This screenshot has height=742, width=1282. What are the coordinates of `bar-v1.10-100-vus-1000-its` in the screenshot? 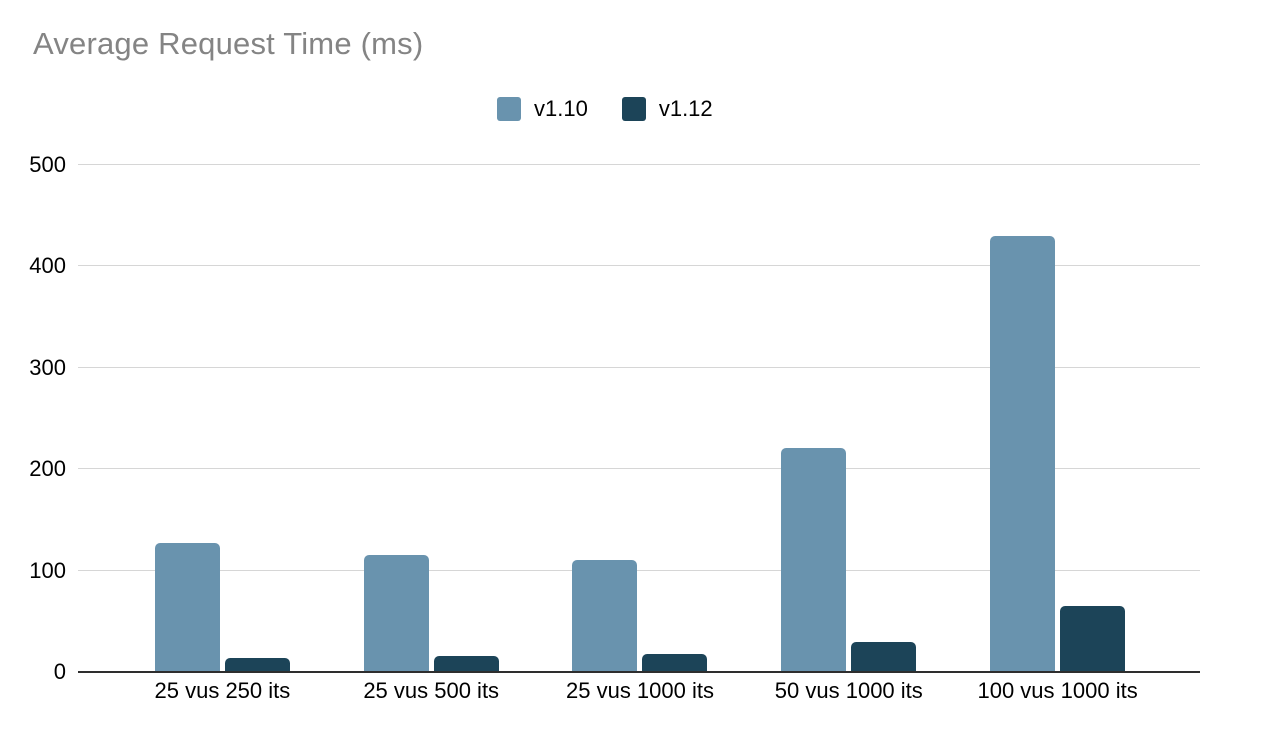 It's located at (1023, 453).